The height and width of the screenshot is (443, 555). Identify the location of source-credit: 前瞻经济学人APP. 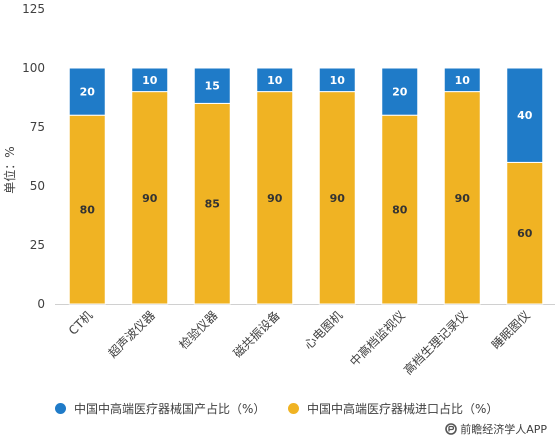
(496, 429).